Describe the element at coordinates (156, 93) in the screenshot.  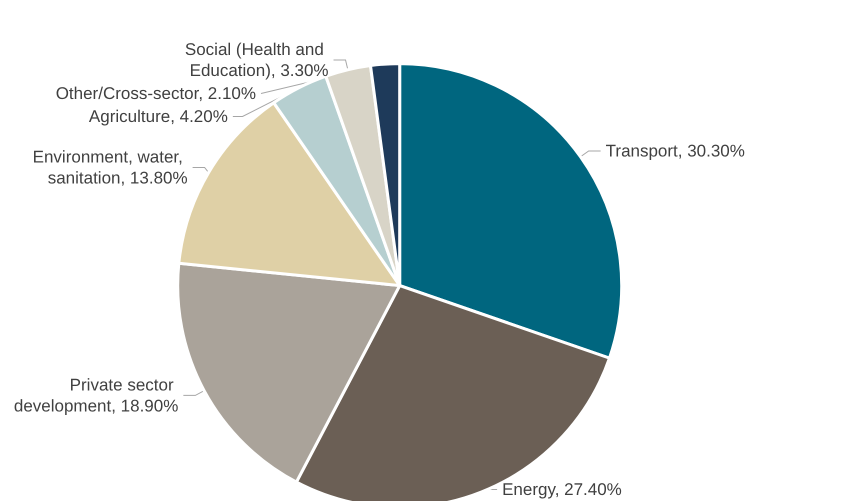
I see `slice-label: Other/Cross-sector, 2.10%` at that location.